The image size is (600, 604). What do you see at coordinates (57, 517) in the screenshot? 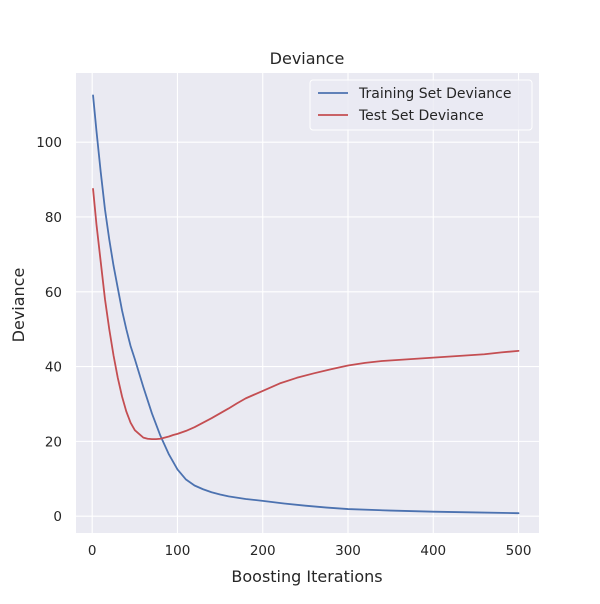
I see `y-tick-label: 0` at bounding box center [57, 517].